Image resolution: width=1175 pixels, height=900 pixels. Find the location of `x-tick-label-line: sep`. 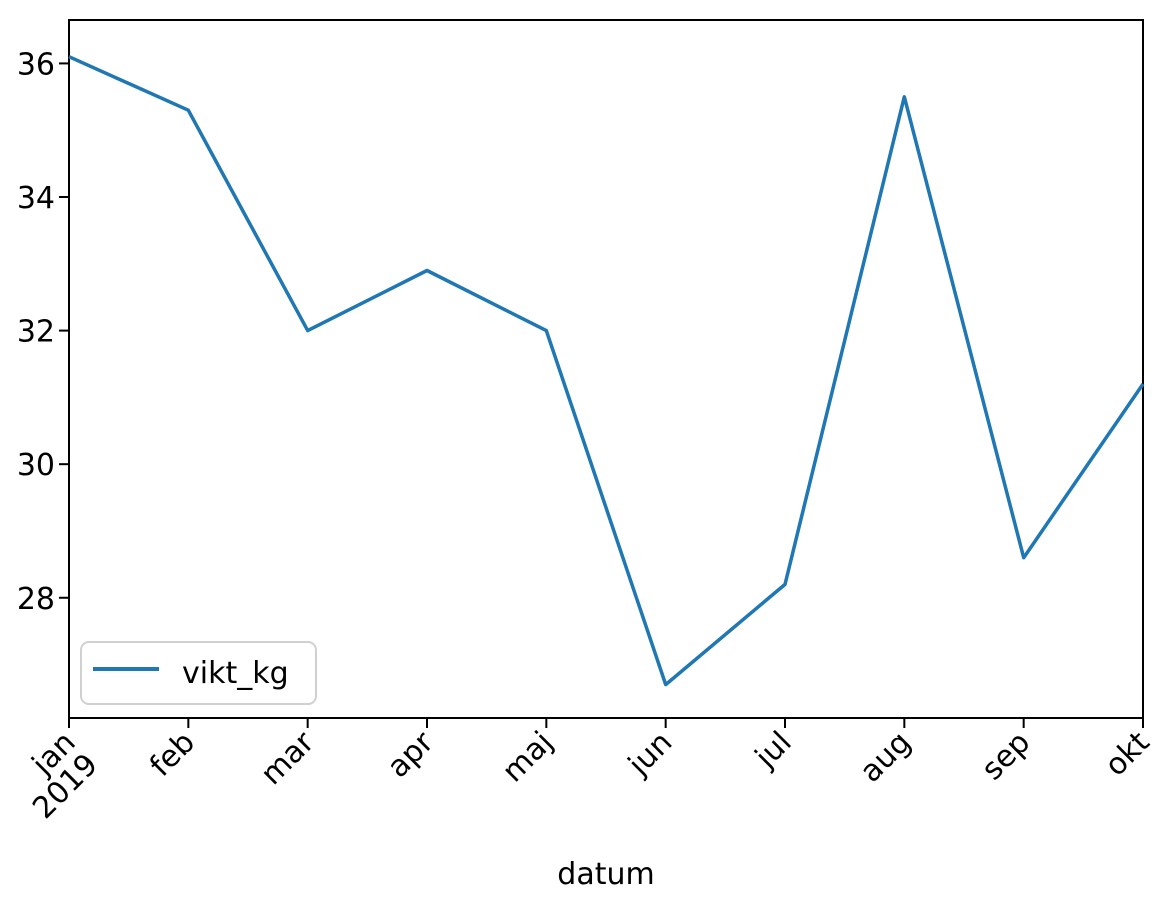

x-tick-label-line: sep is located at coordinates (1006, 756).